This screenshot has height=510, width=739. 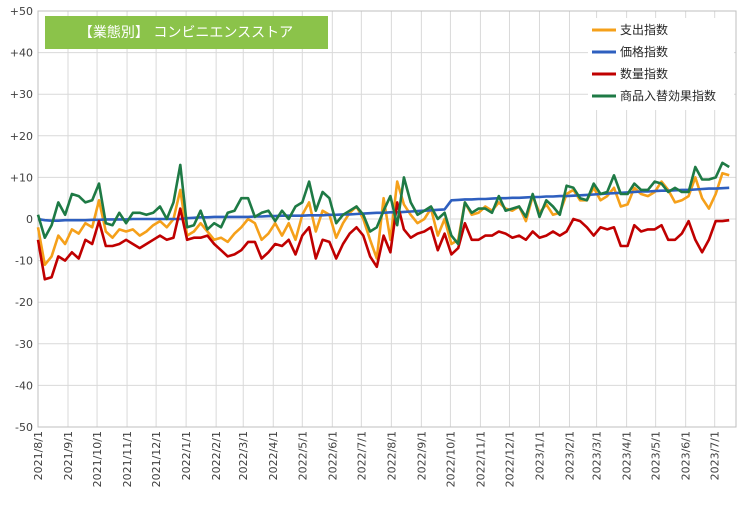 What do you see at coordinates (509, 459) in the screenshot?
I see `x-tick-label: 2022/12/1` at bounding box center [509, 459].